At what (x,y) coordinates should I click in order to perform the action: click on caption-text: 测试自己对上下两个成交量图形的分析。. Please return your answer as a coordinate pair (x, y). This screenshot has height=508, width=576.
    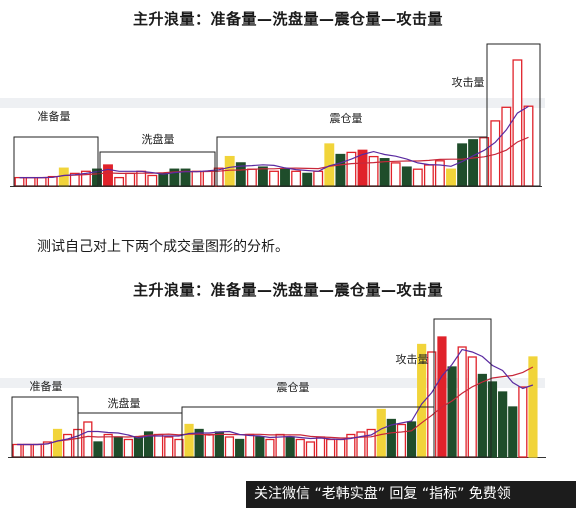
    Looking at the image, I should click on (163, 247).